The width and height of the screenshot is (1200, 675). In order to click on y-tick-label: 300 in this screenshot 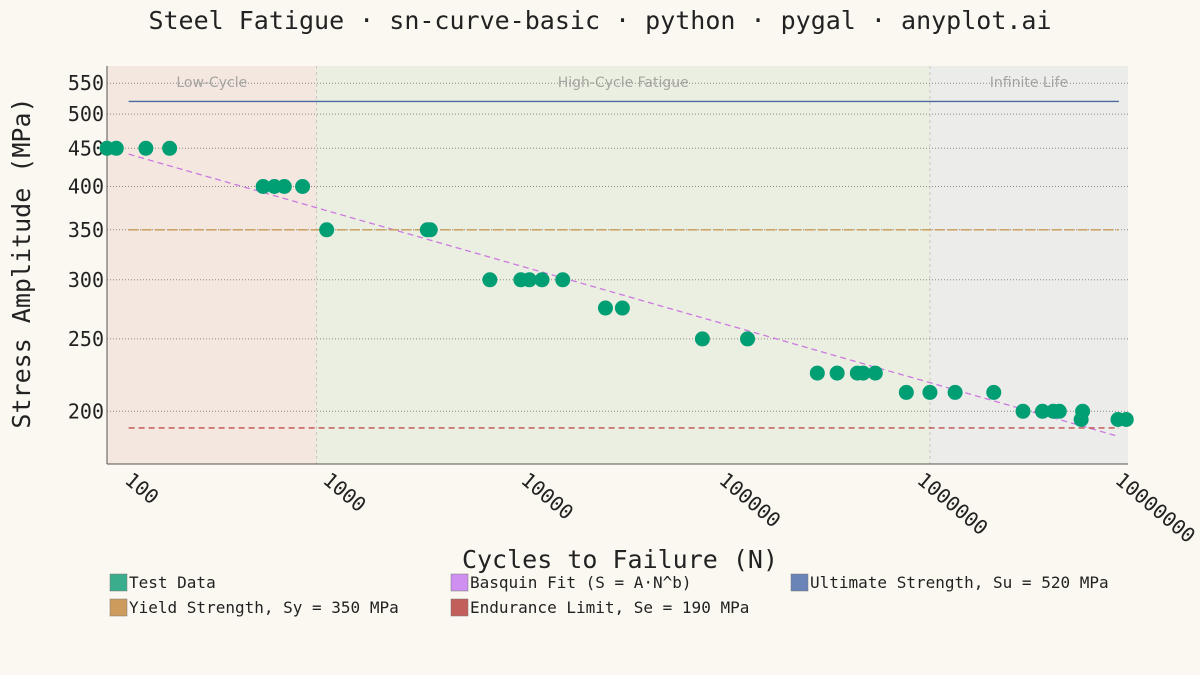, I will do `click(86, 280)`.